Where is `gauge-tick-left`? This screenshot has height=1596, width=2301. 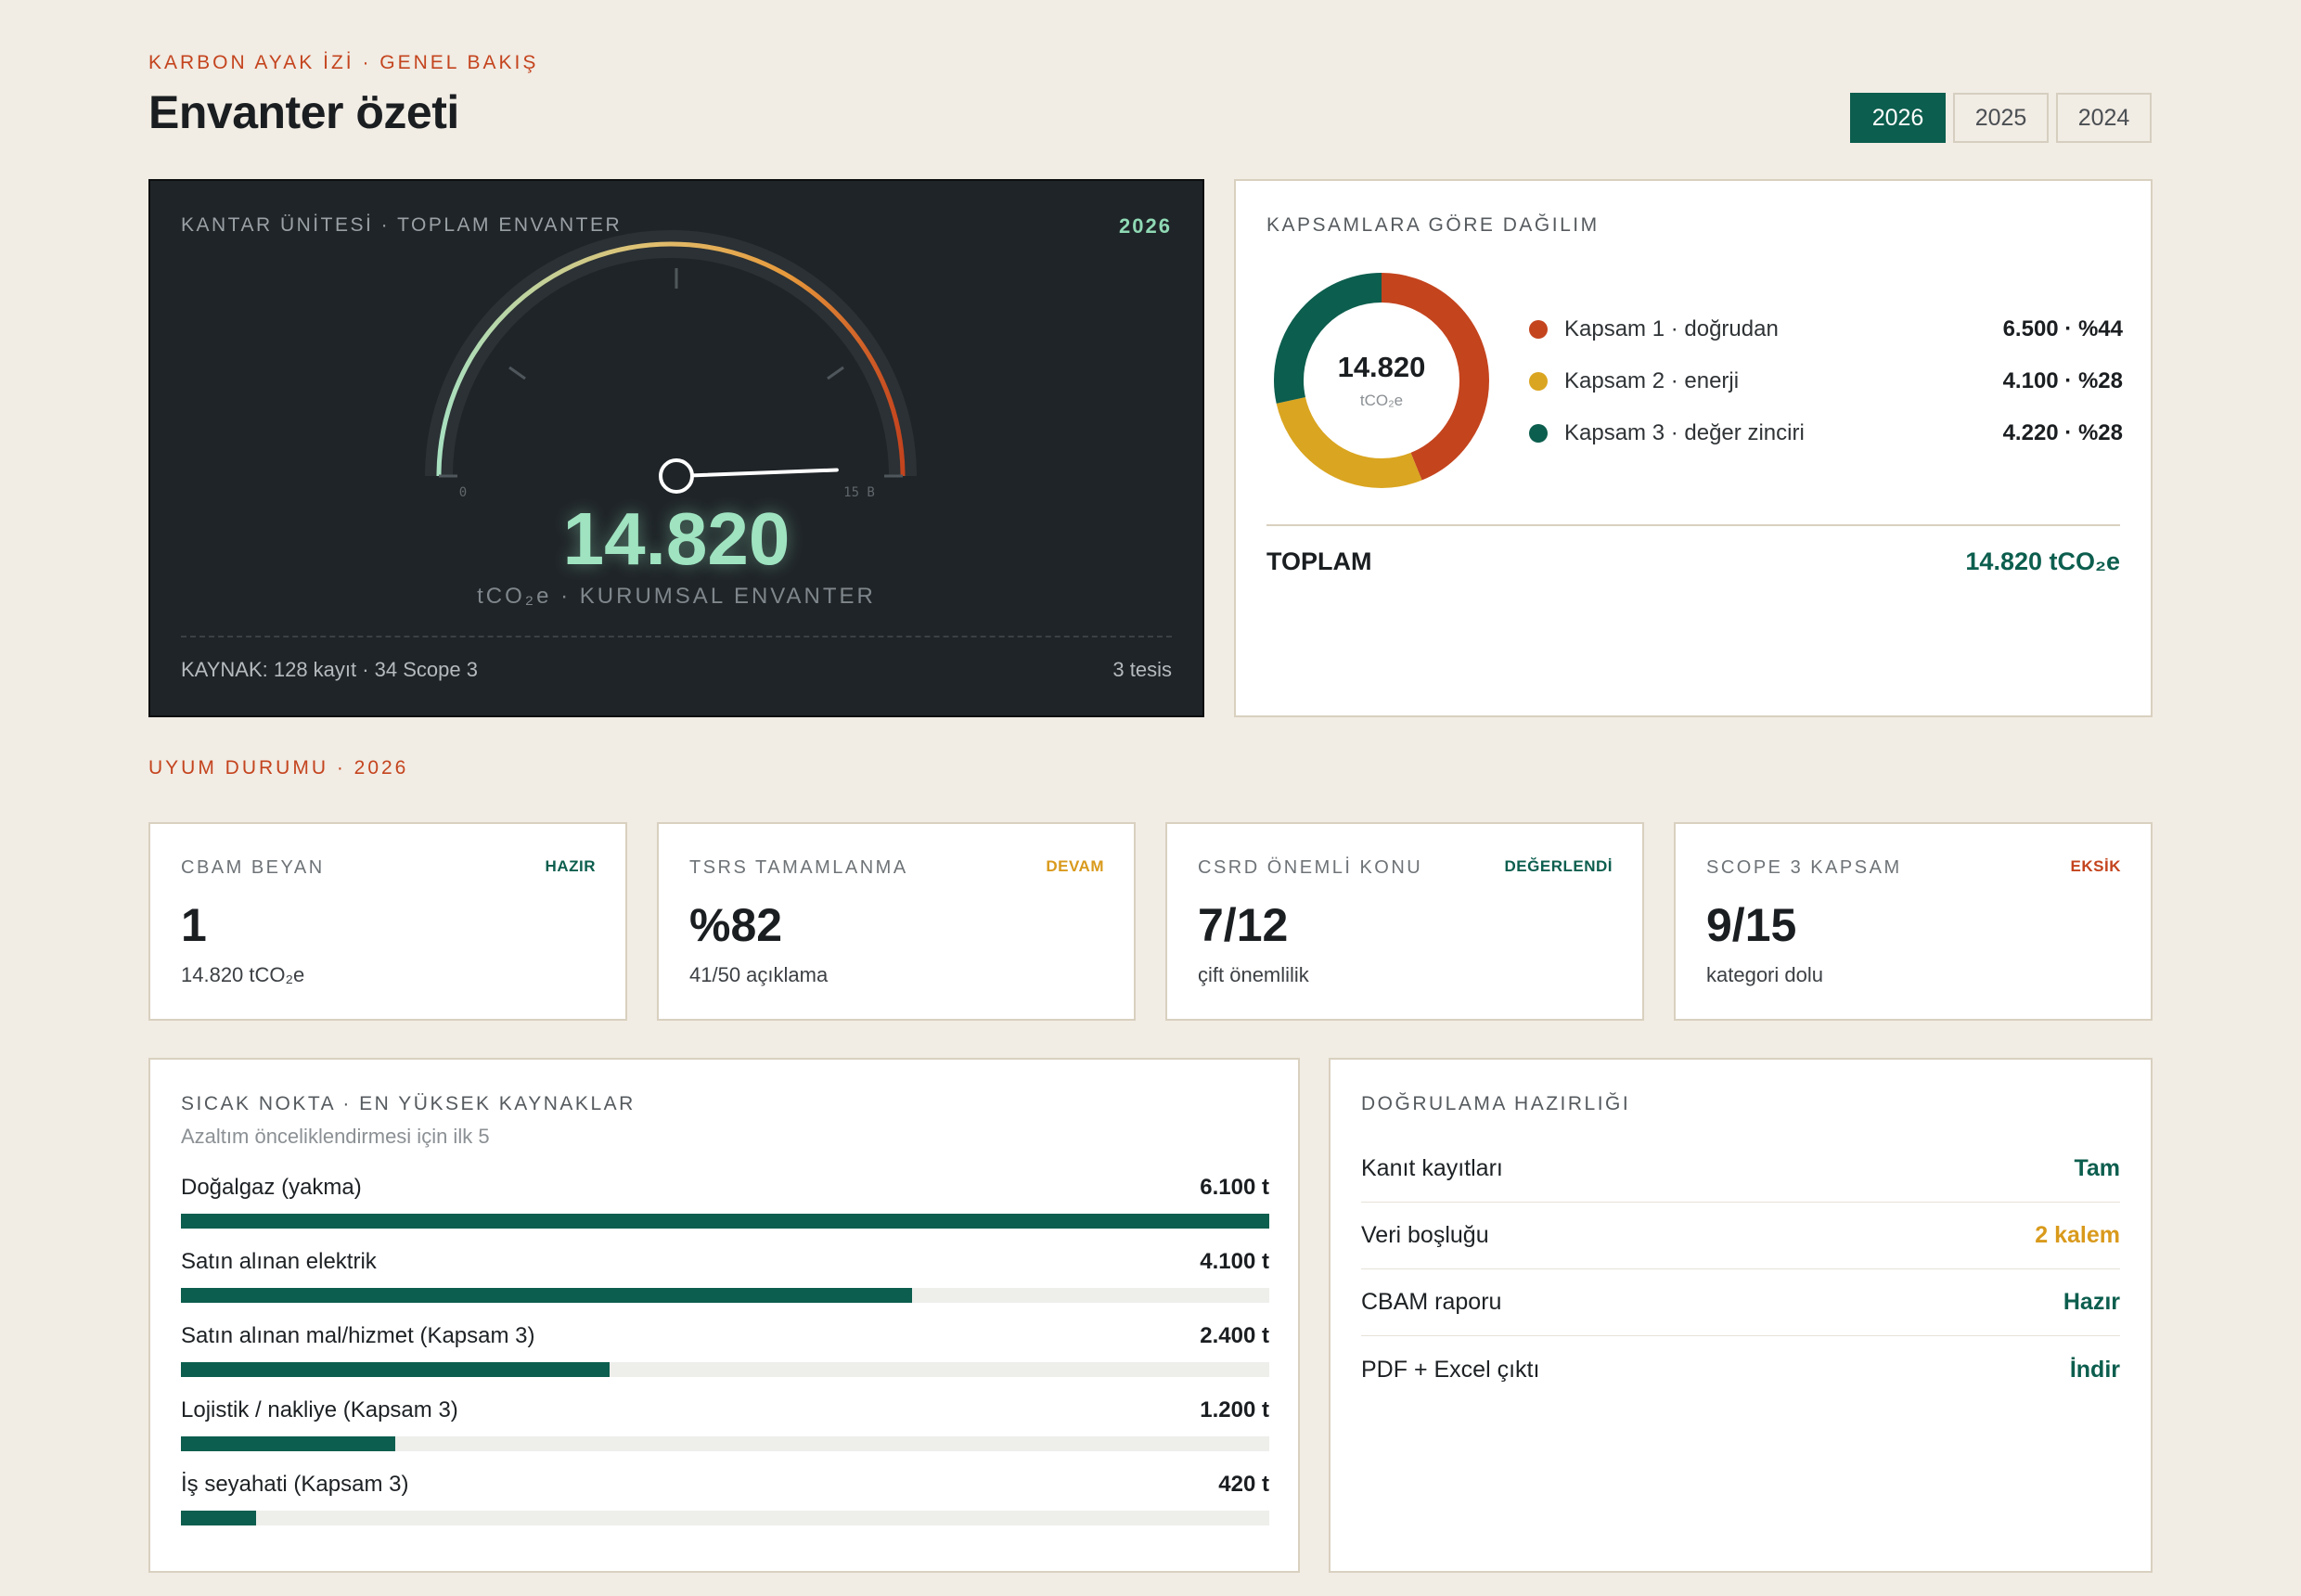 gauge-tick-left is located at coordinates (517, 373).